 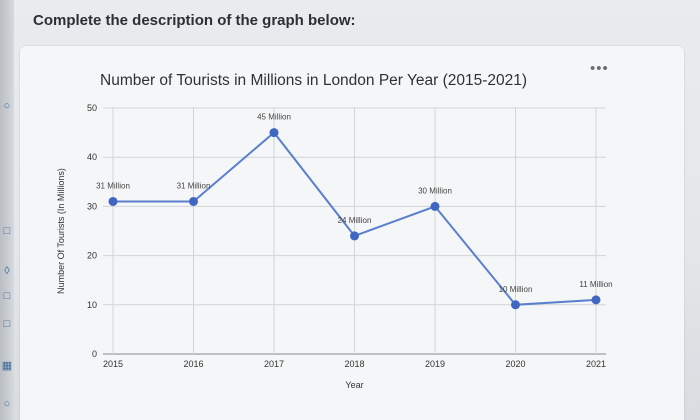 What do you see at coordinates (94, 354) in the screenshot?
I see `y-tick-label: 0` at bounding box center [94, 354].